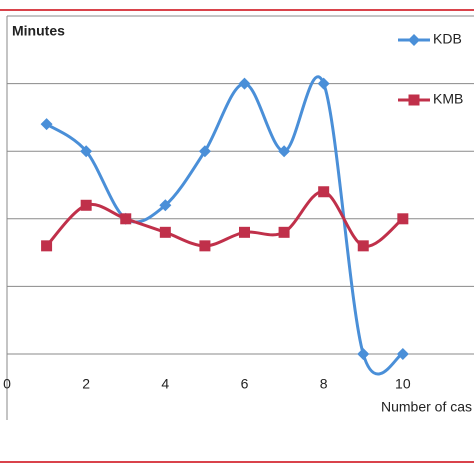 This screenshot has width=474, height=474. What do you see at coordinates (86, 384) in the screenshot?
I see `x-tick-label: 2` at bounding box center [86, 384].